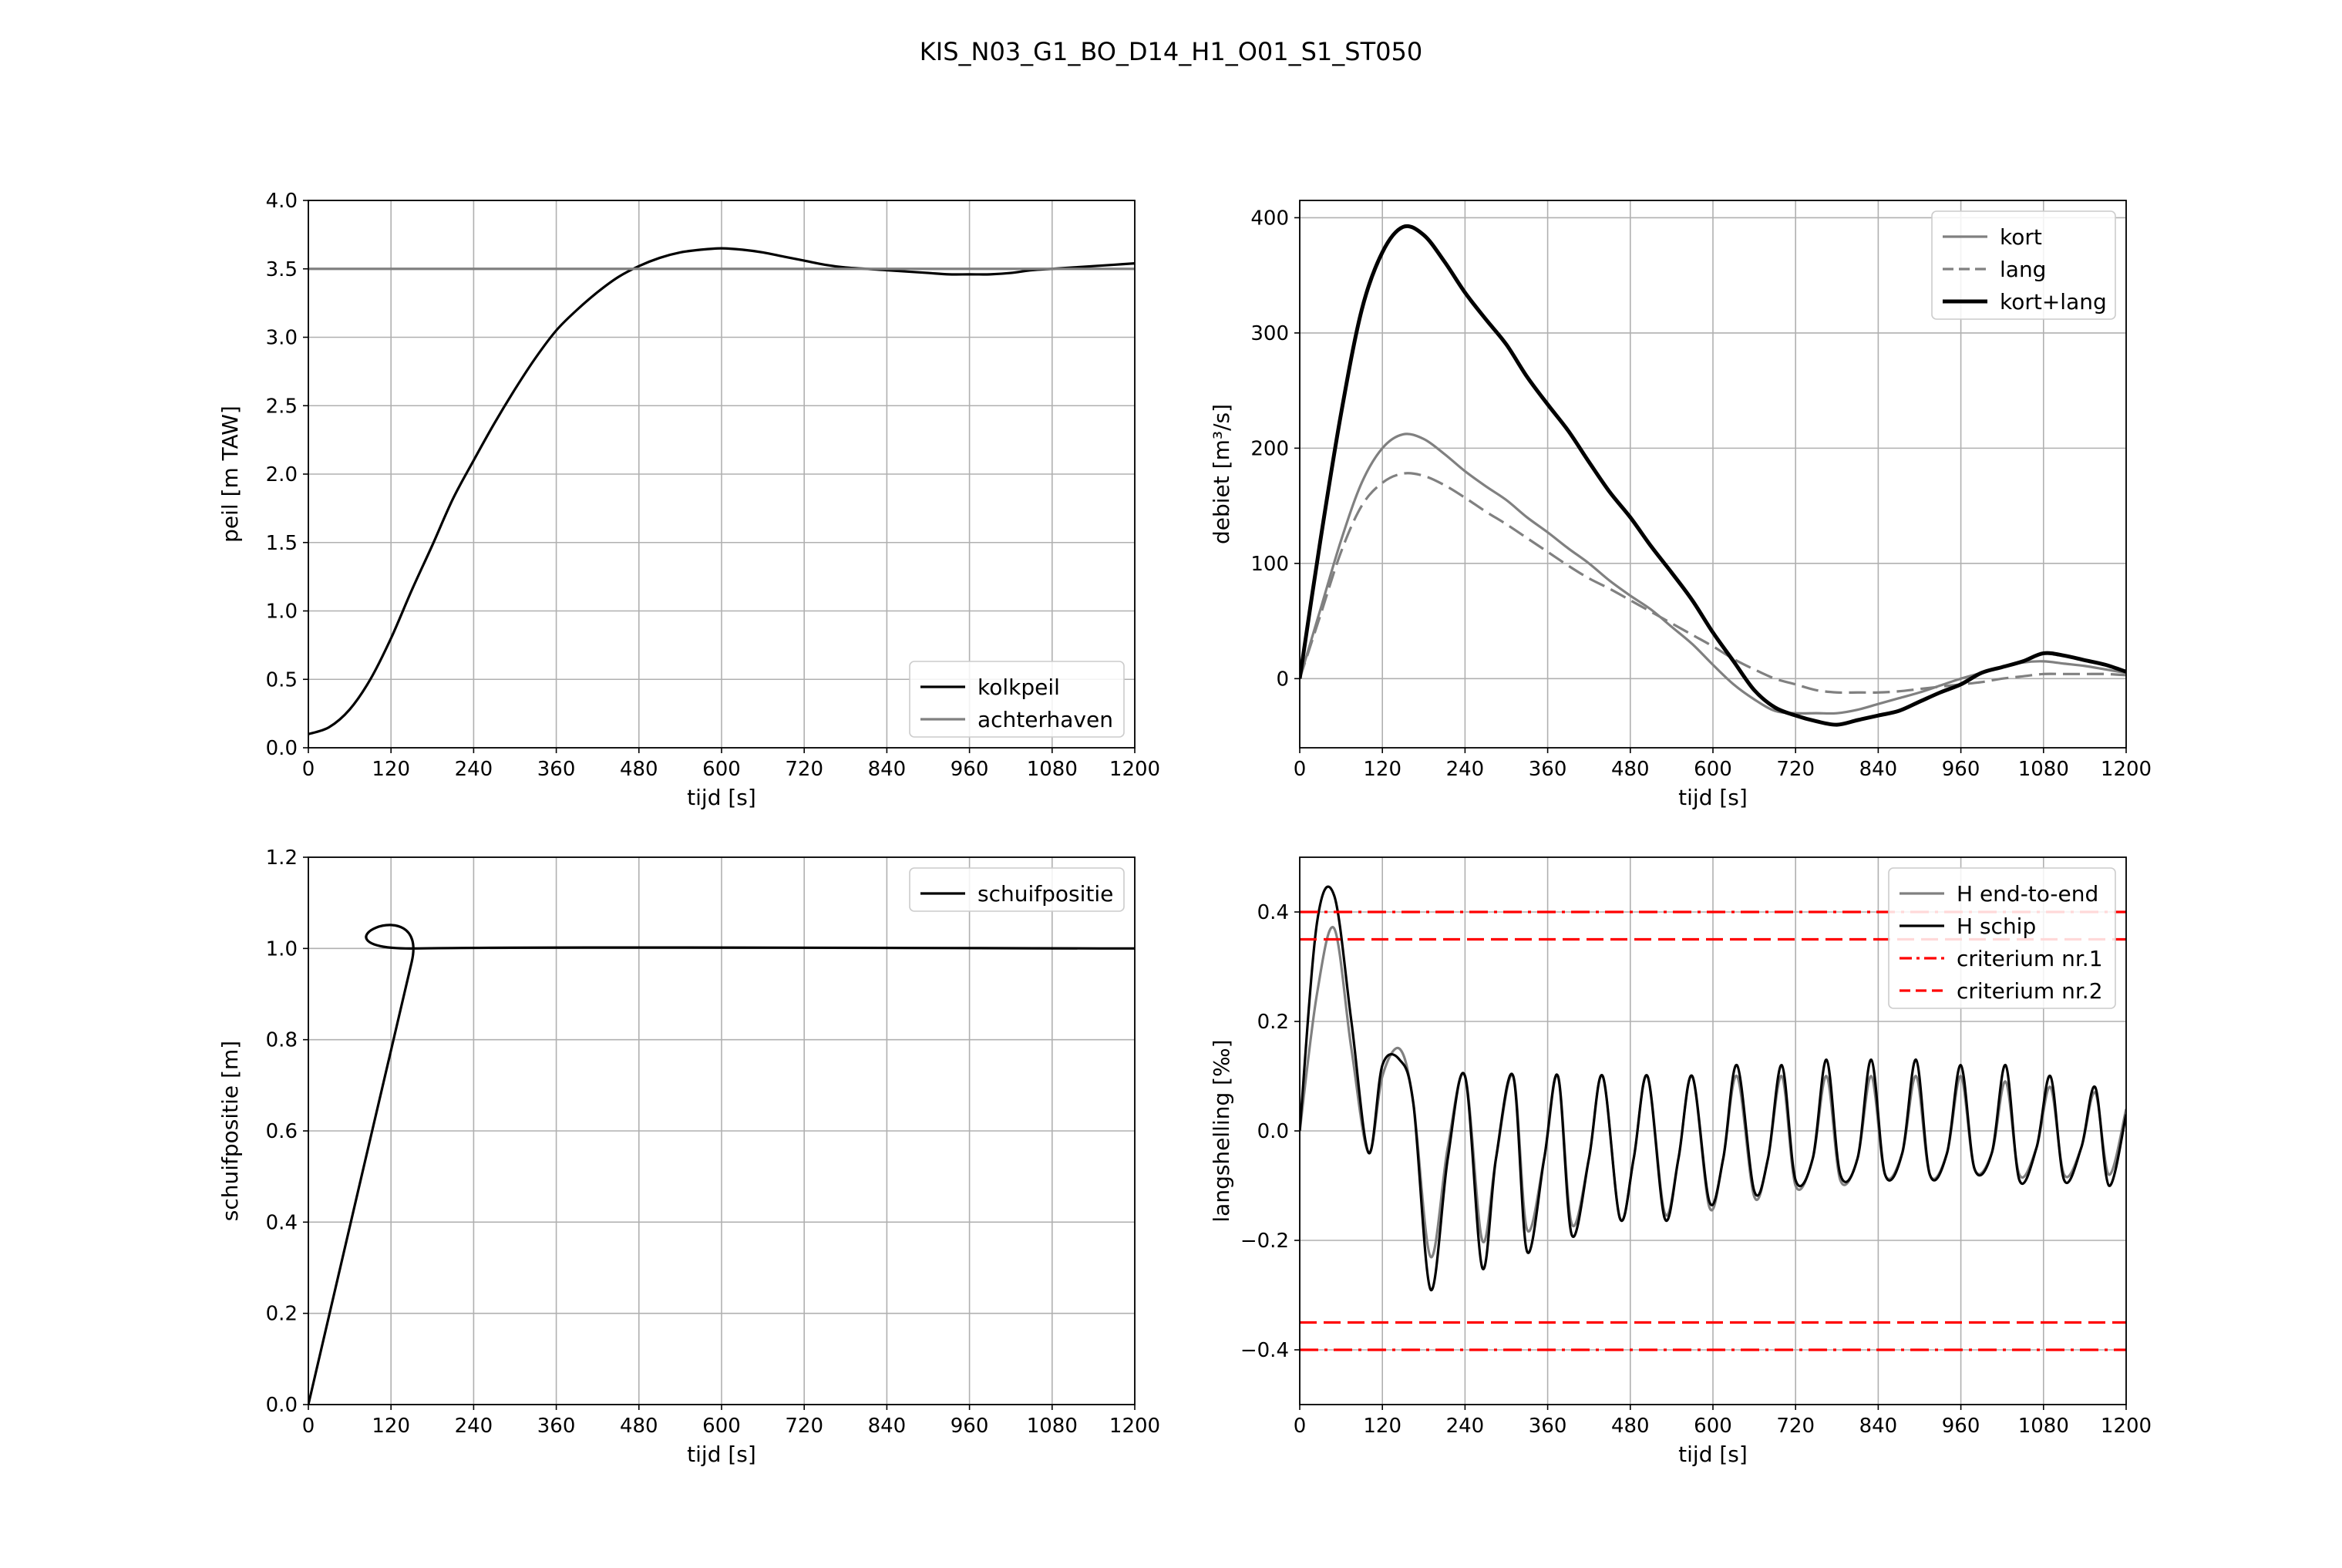  I want to click on legend: schuifpositie, so click(1017, 889).